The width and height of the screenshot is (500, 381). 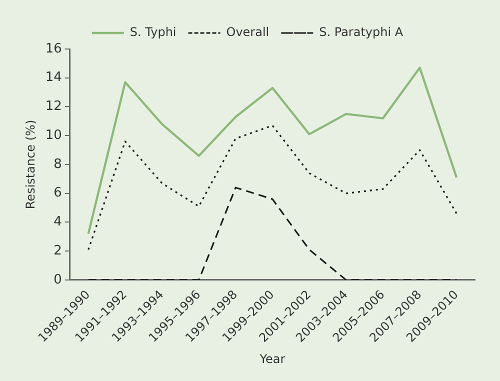 I want to click on y-tick-label: 10, so click(x=53, y=135).